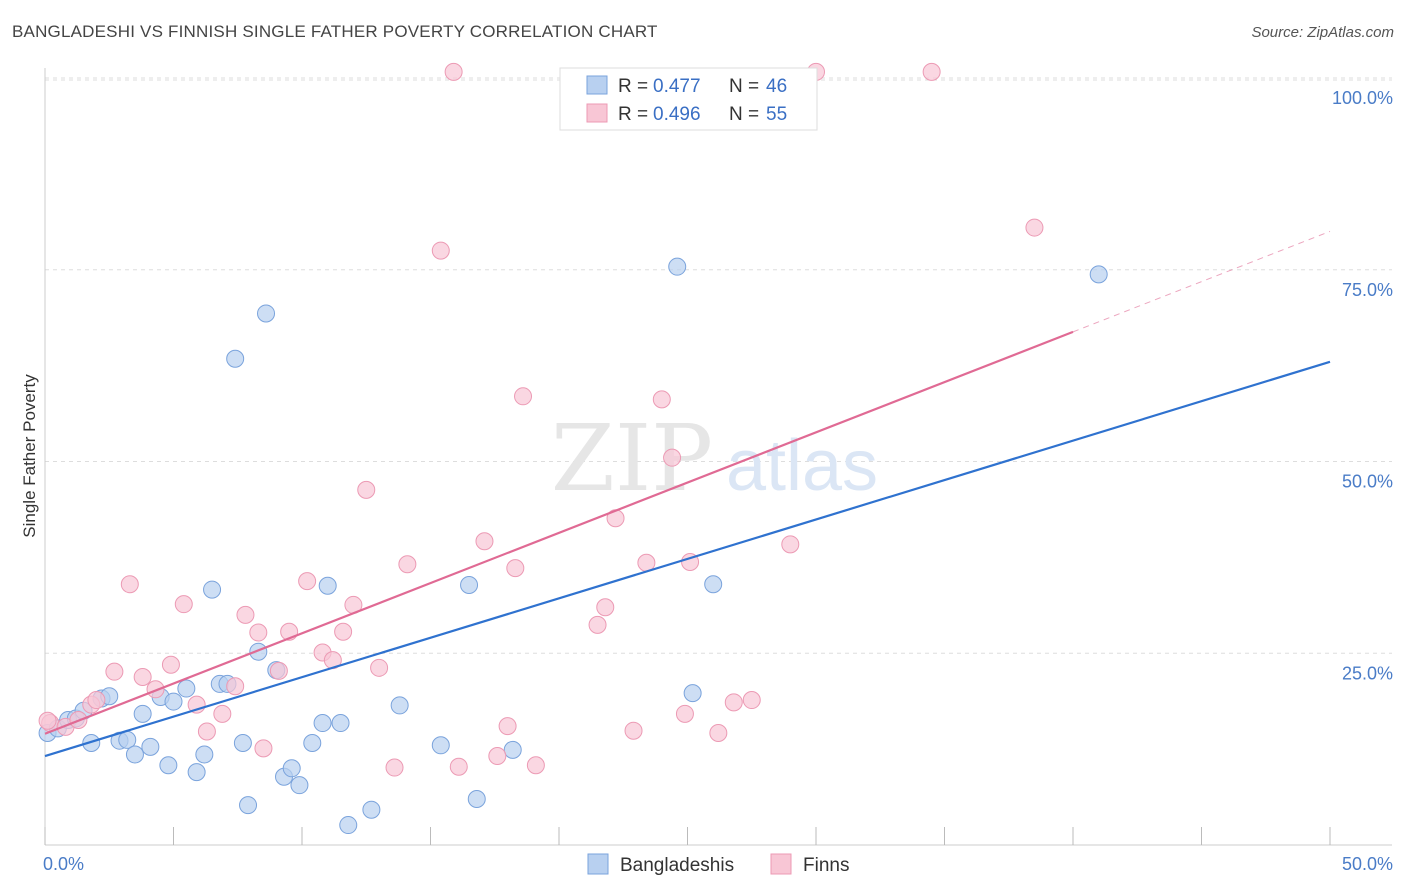 This screenshot has height=892, width=1406. Describe the element at coordinates (597, 113) in the screenshot. I see `legend-swatch-finns` at that location.